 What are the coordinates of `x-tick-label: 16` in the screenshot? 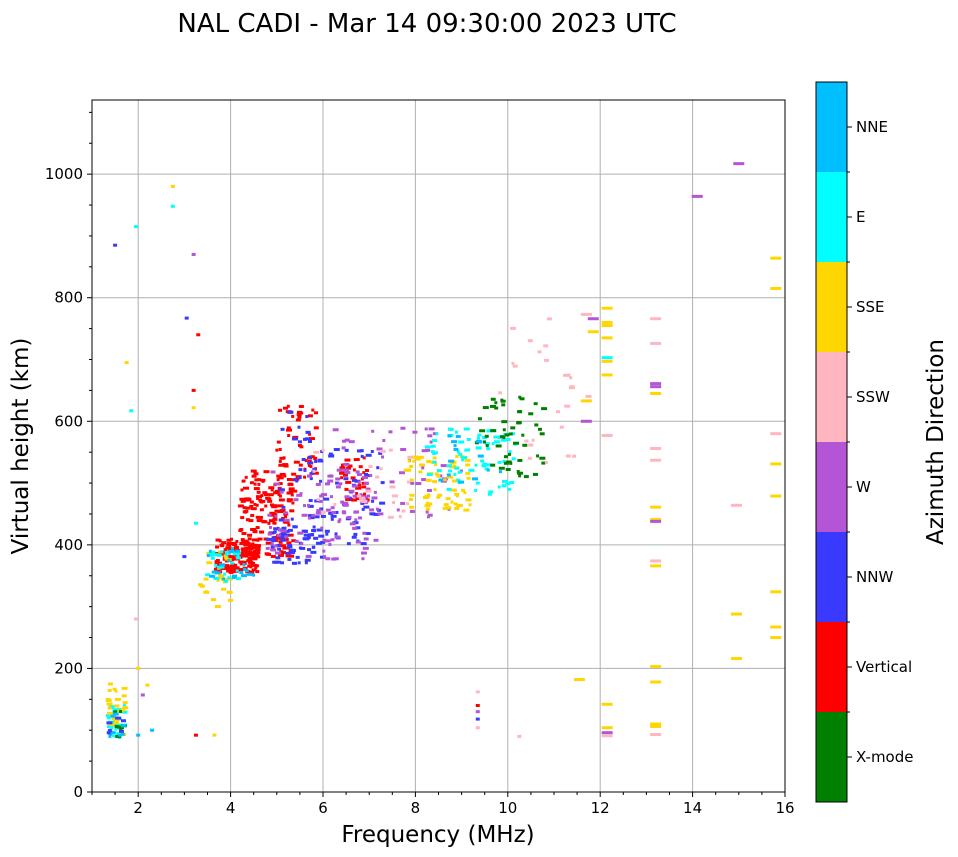 It's located at (784, 808).